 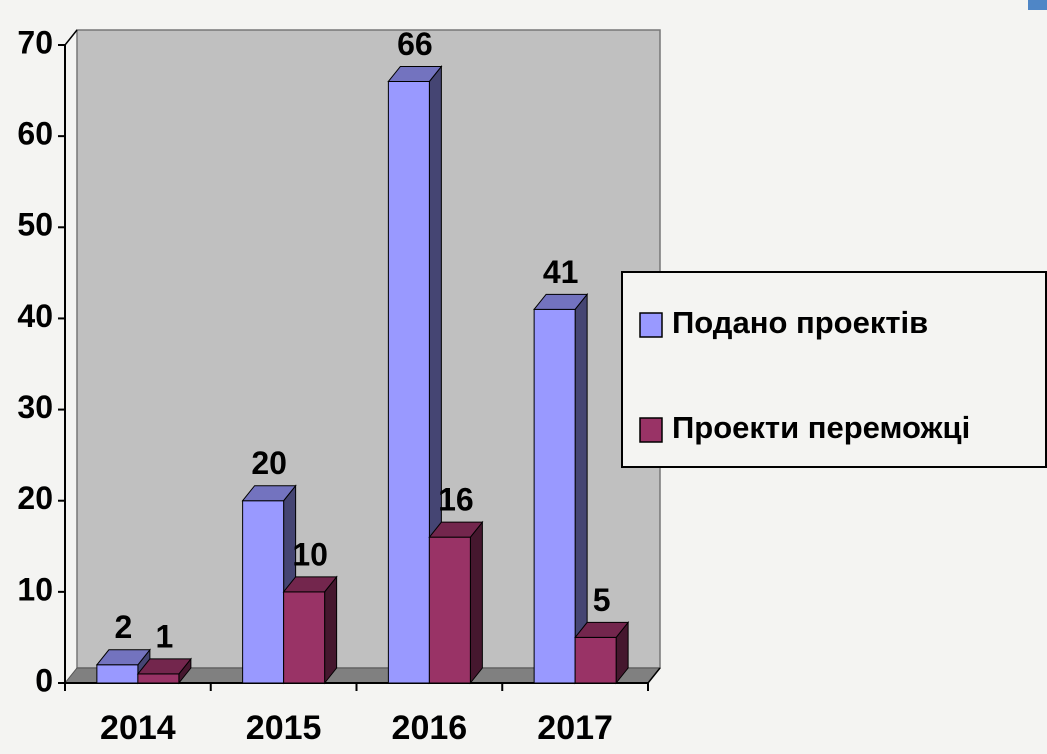 What do you see at coordinates (834, 369) in the screenshot?
I see `legend-box` at bounding box center [834, 369].